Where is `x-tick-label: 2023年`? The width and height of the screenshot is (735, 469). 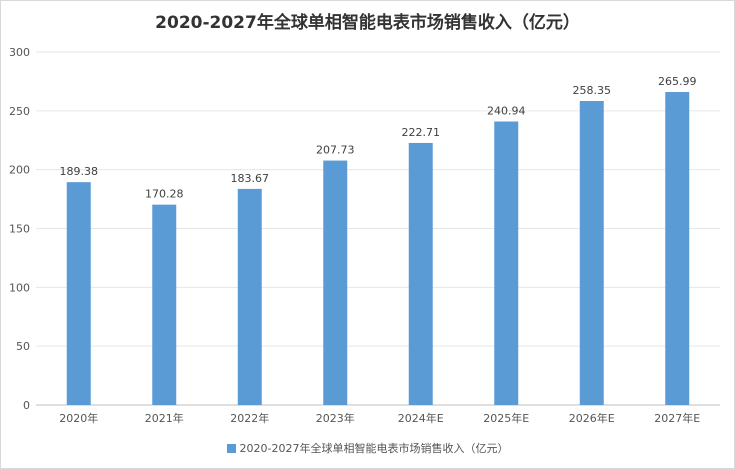
x-tick-label: 2023年 is located at coordinates (335, 418).